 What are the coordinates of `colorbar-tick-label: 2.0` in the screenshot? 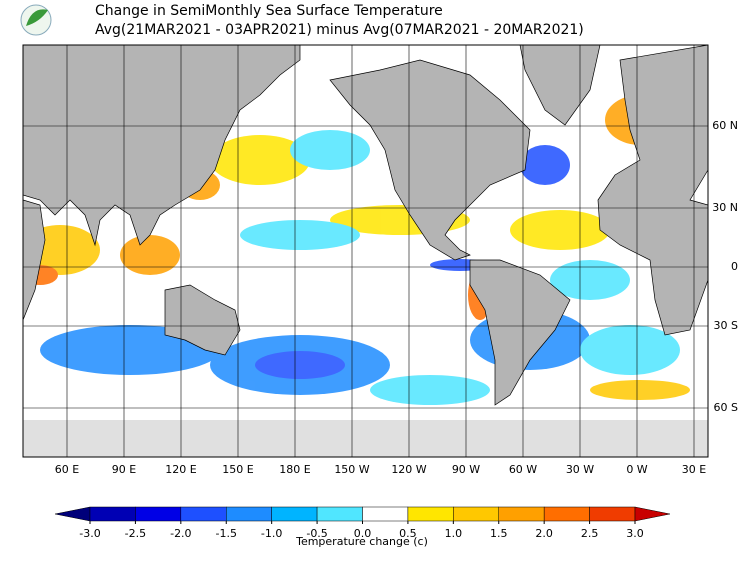 It's located at (544, 533).